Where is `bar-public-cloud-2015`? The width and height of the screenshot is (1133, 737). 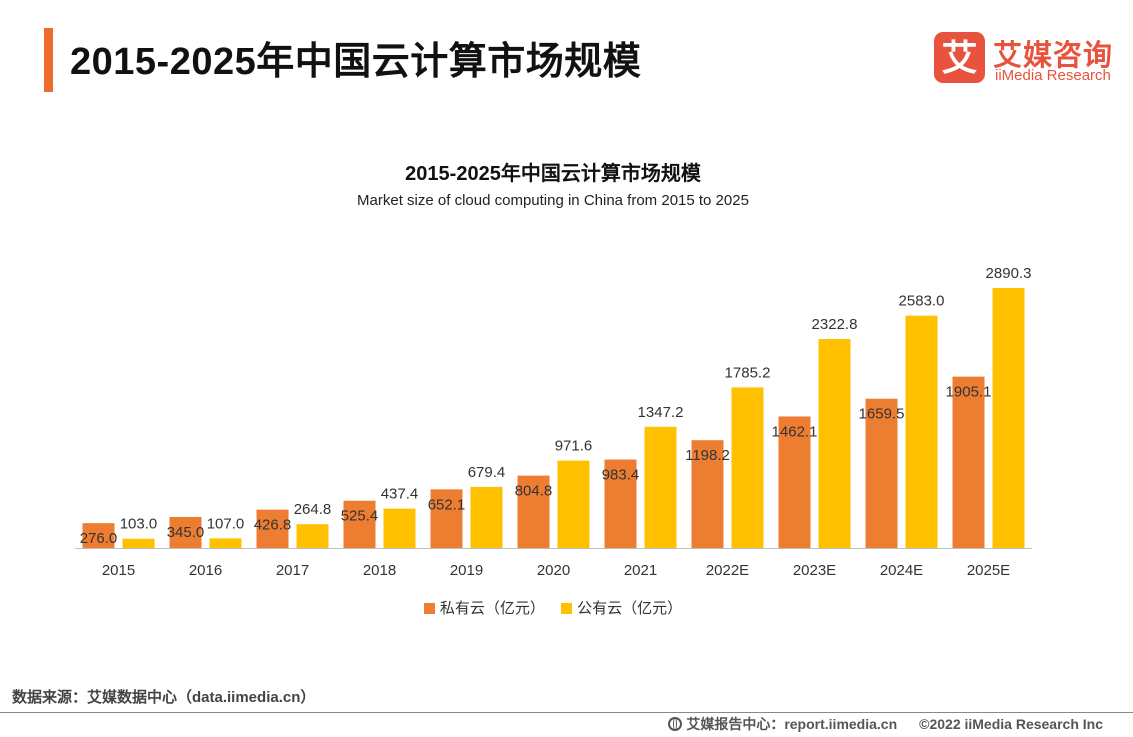
bar-public-cloud-2015 is located at coordinates (138, 543).